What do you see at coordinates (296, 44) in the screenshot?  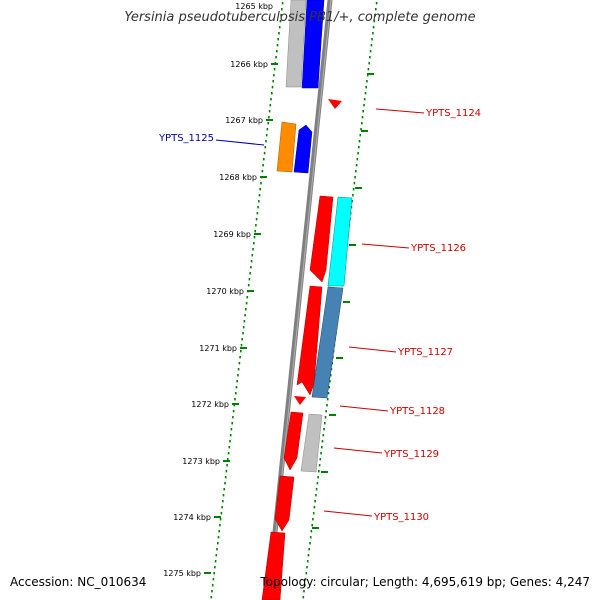 I see `gene-block-gray-top` at bounding box center [296, 44].